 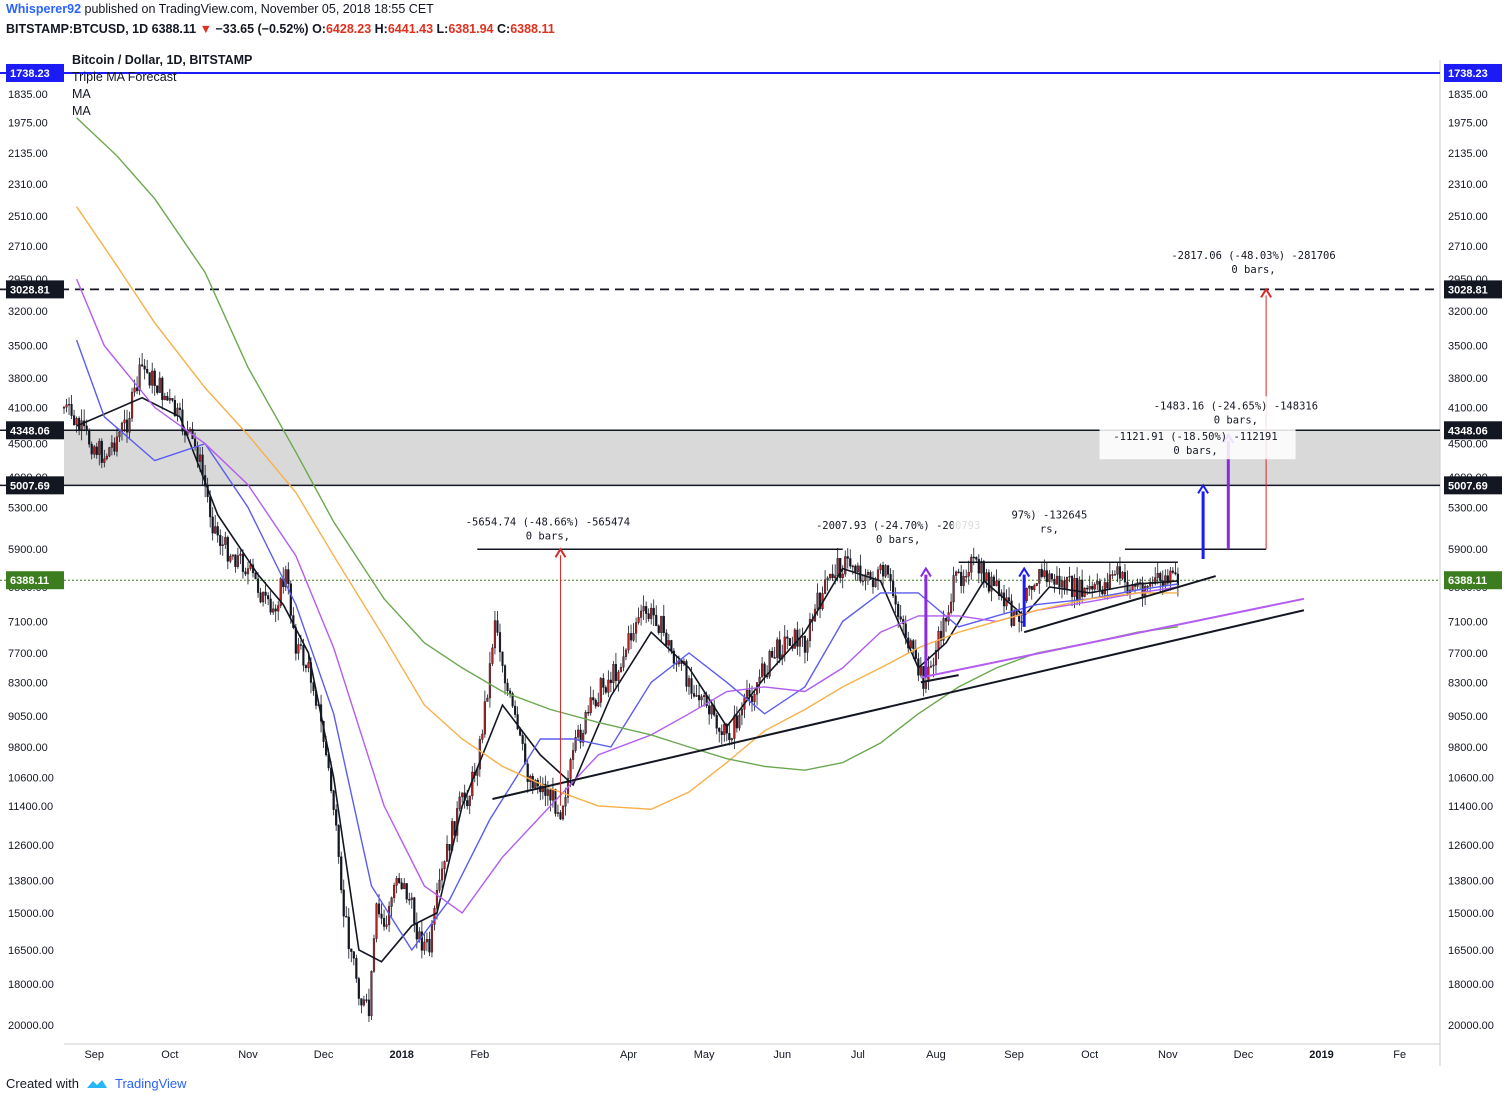 I want to click on y-tick-right-19: 8300.00, so click(x=1468, y=683).